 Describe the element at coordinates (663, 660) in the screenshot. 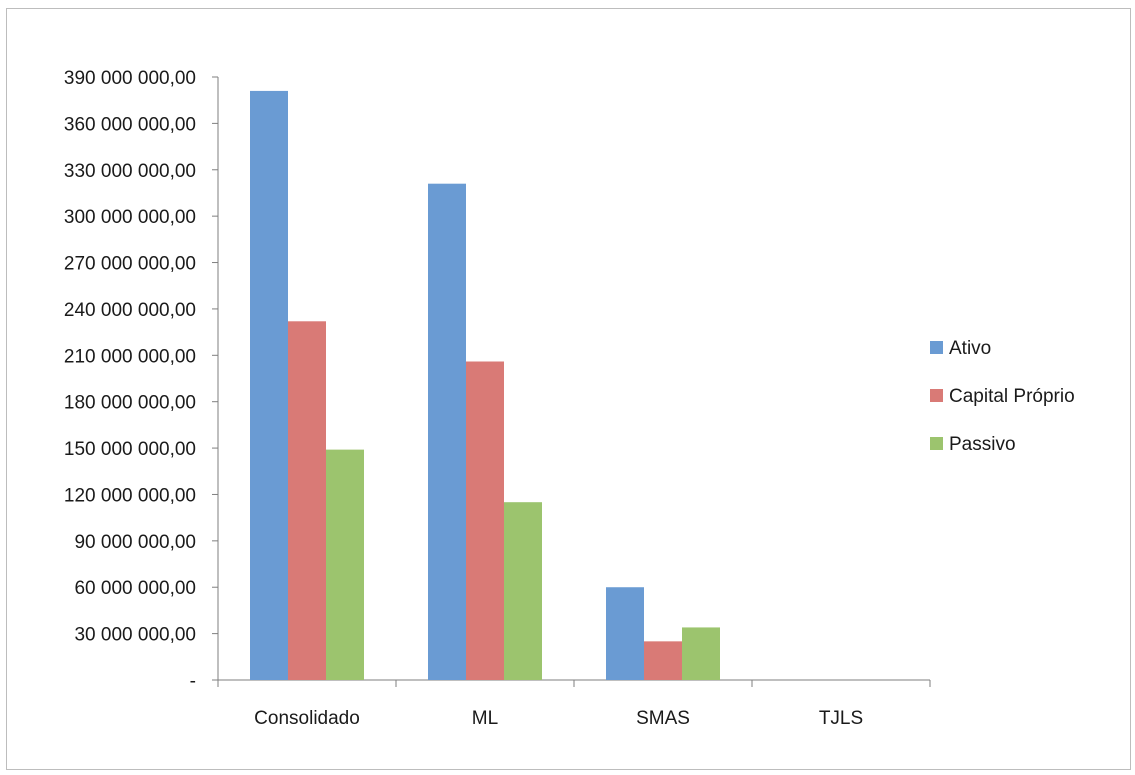

I see `bar-capital-proprio-smas` at that location.